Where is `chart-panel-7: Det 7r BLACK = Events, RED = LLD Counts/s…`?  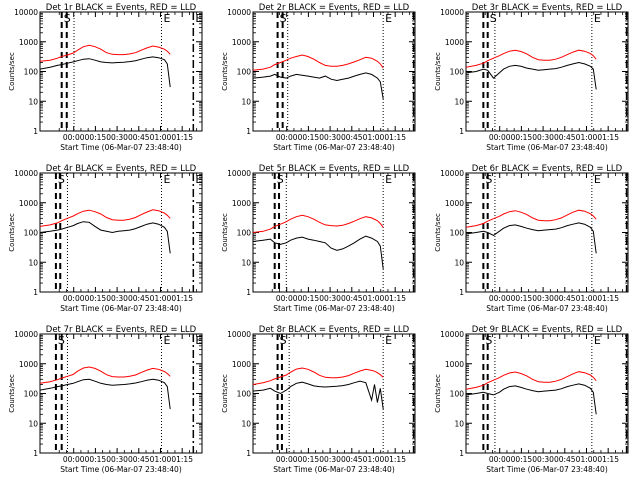 chart-panel-7: Det 7r BLACK = Events, RED = LLD Counts/s… is located at coordinates (105, 399).